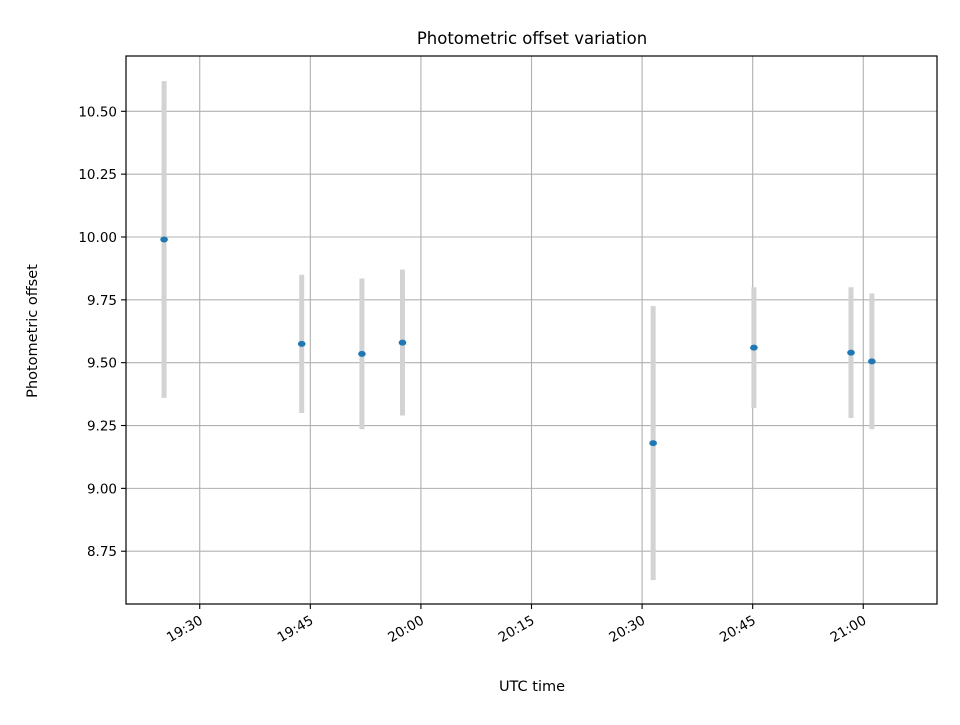 Image resolution: width=960 pixels, height=725 pixels. Describe the element at coordinates (102, 489) in the screenshot. I see `y-tick-label: 9.00` at that location.